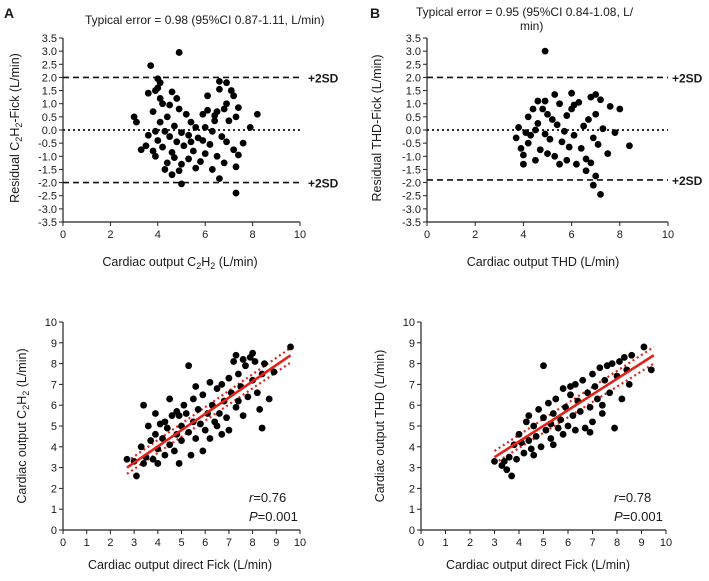  What do you see at coordinates (543, 543) in the screenshot?
I see `panel-d-x-tick-label: 5` at bounding box center [543, 543].